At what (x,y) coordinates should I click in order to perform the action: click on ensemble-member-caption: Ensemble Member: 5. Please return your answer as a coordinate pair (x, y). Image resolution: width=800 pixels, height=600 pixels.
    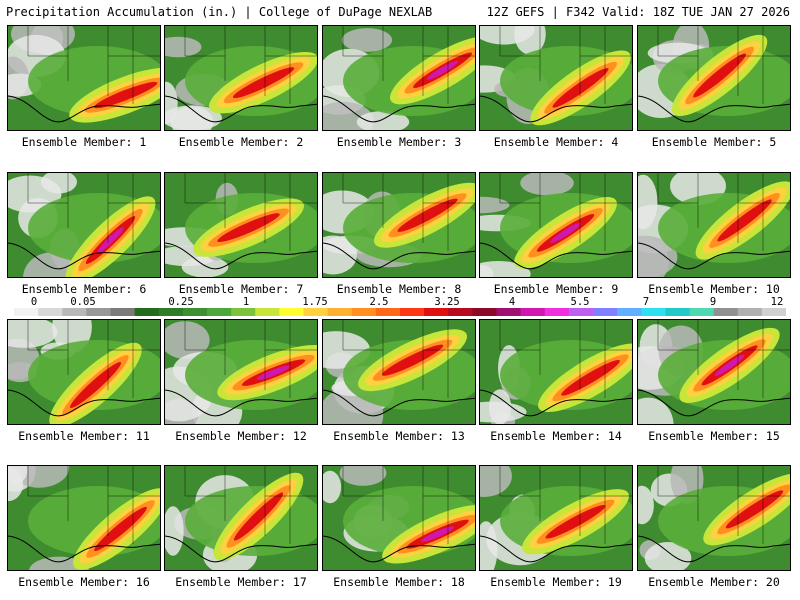
    Looking at the image, I should click on (714, 142).